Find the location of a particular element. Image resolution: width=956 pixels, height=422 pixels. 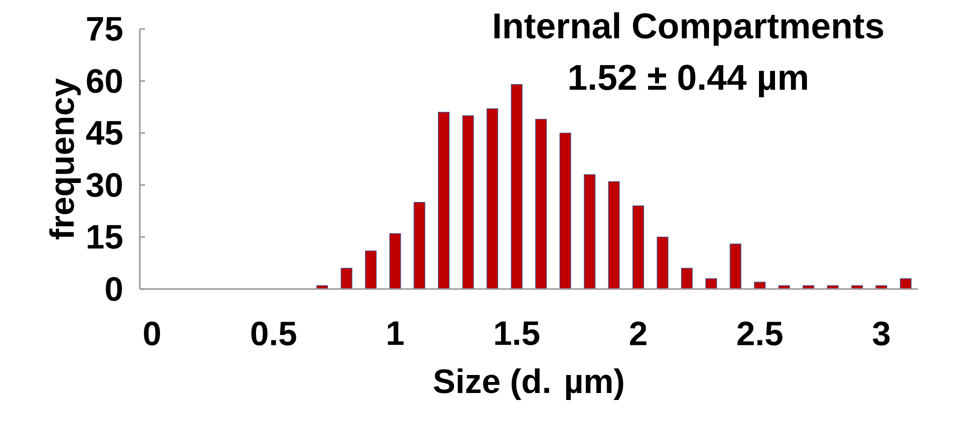

y-tick-label: 45 is located at coordinates (104, 133).